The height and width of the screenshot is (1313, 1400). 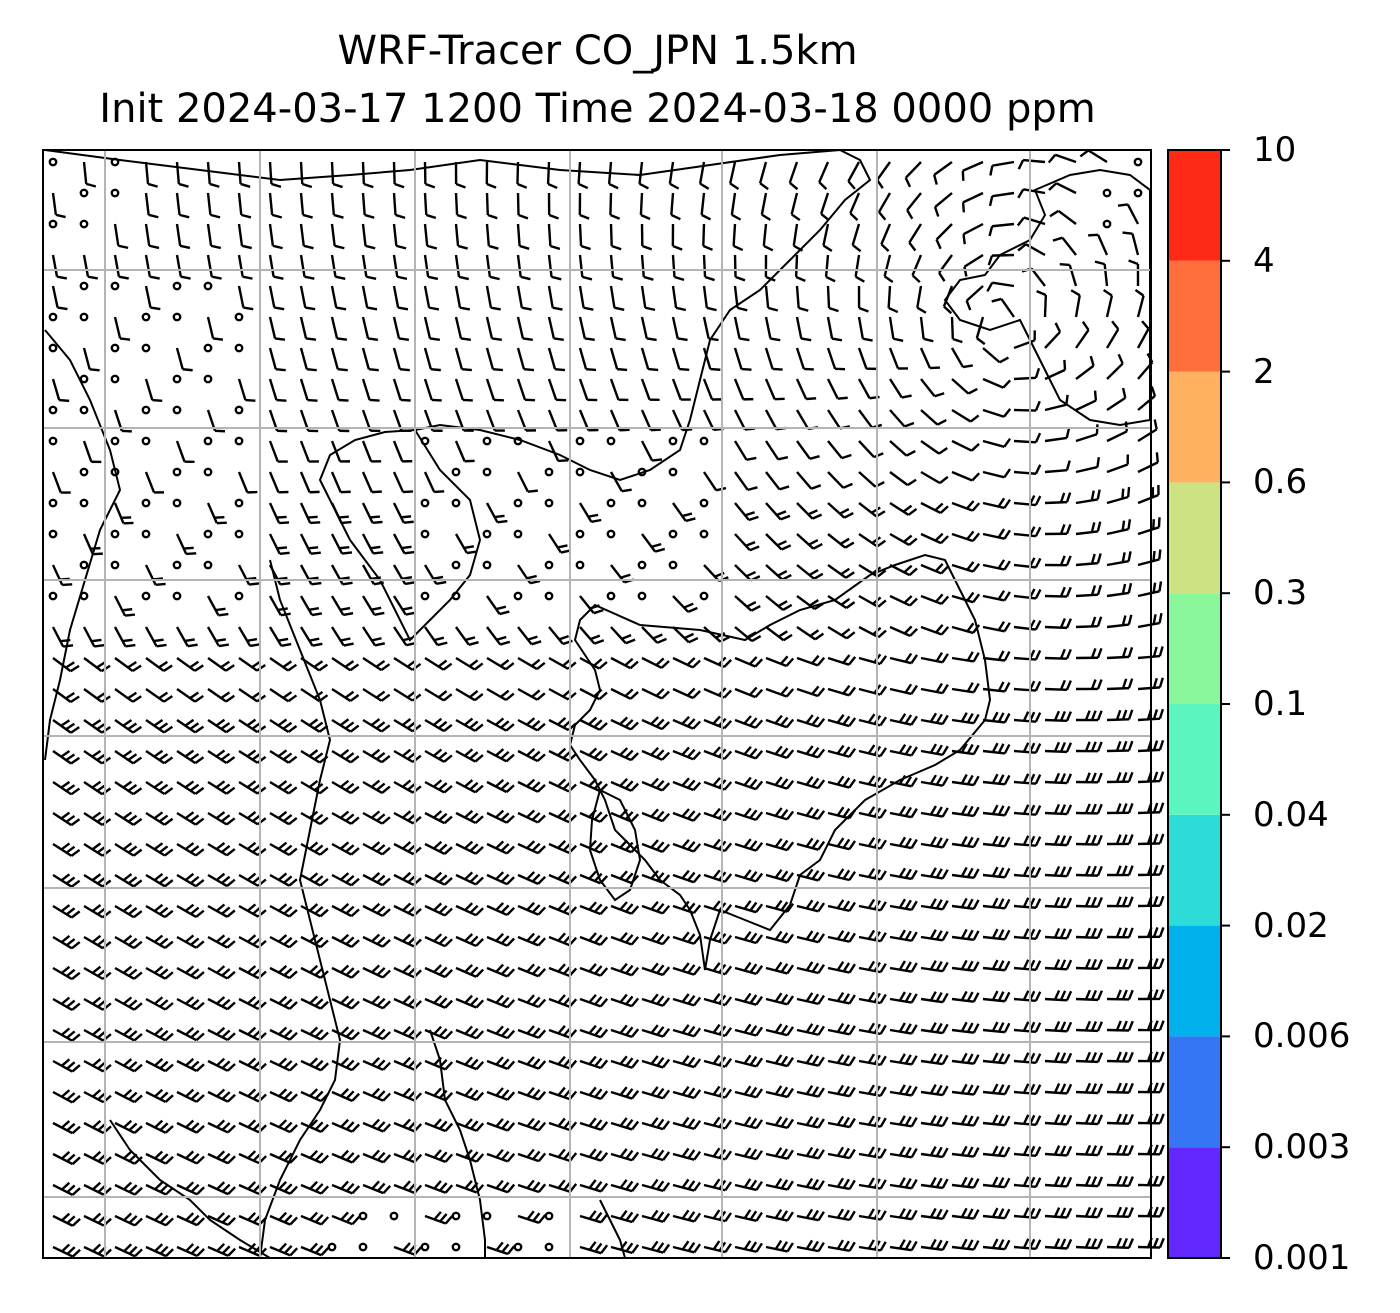 I want to click on colorbar-tick-label: 4, so click(x=1264, y=260).